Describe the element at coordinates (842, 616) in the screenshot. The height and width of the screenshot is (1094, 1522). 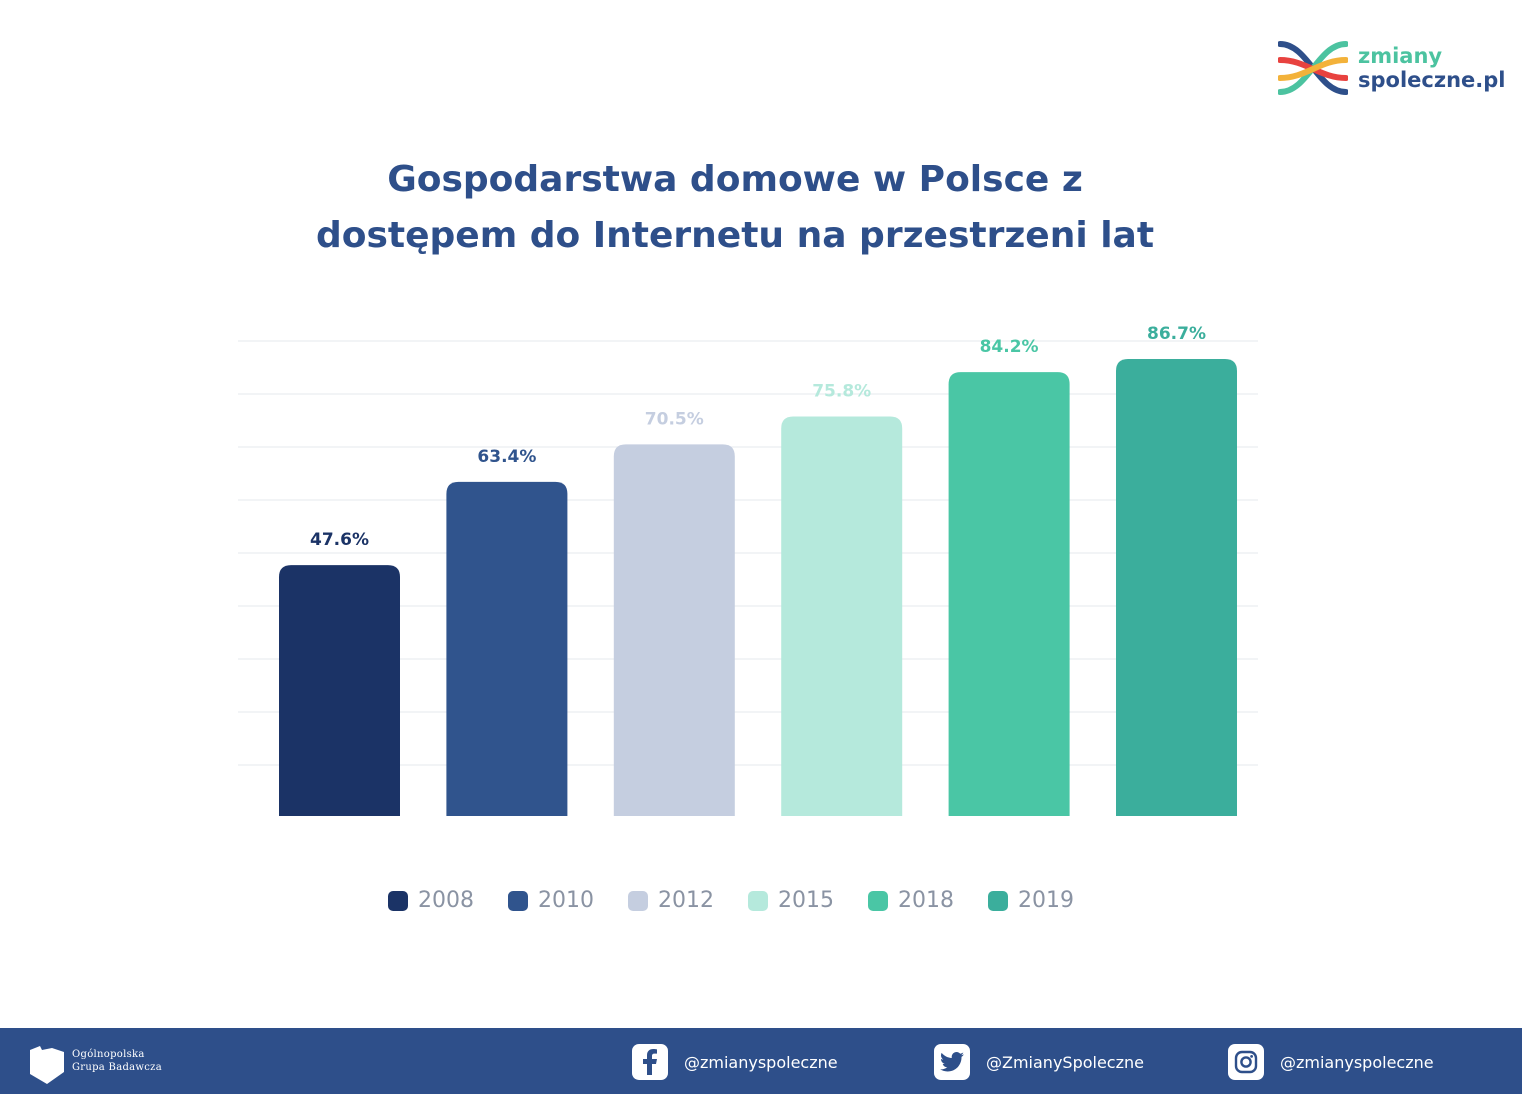
I see `bar-2015` at that location.